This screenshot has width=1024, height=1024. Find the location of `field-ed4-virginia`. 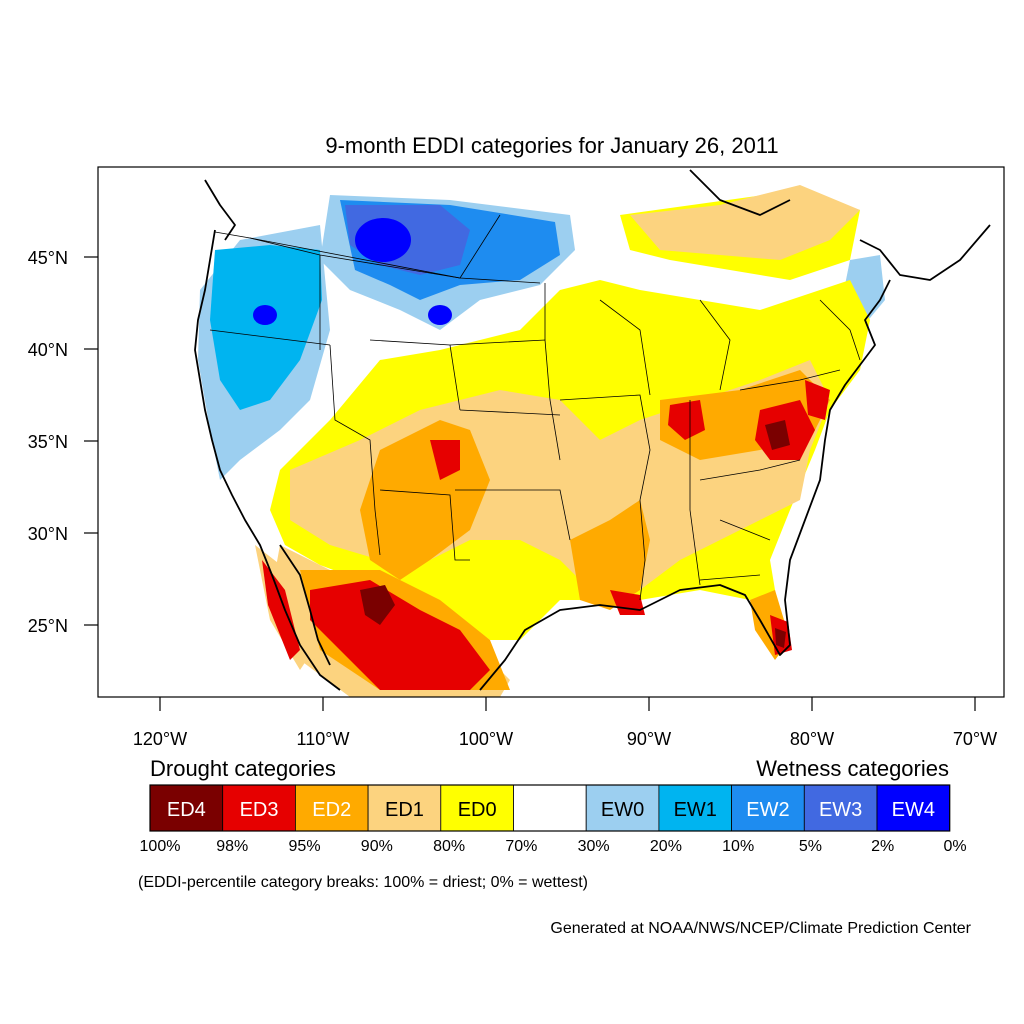

field-ed4-virginia is located at coordinates (777, 435).